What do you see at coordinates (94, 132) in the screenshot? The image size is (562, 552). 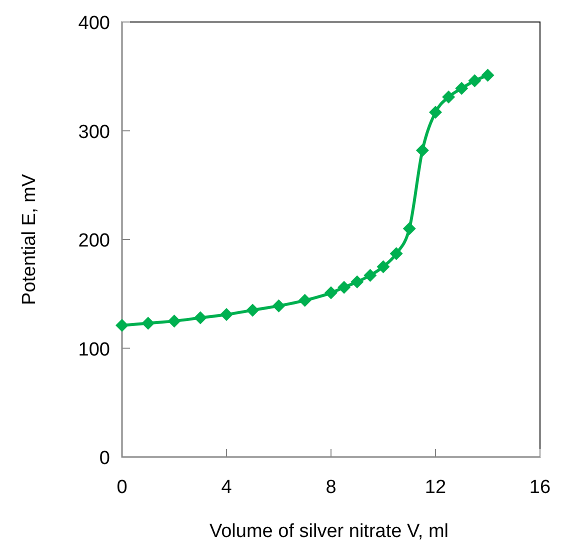 I see `y-tick-label: 300` at bounding box center [94, 132].